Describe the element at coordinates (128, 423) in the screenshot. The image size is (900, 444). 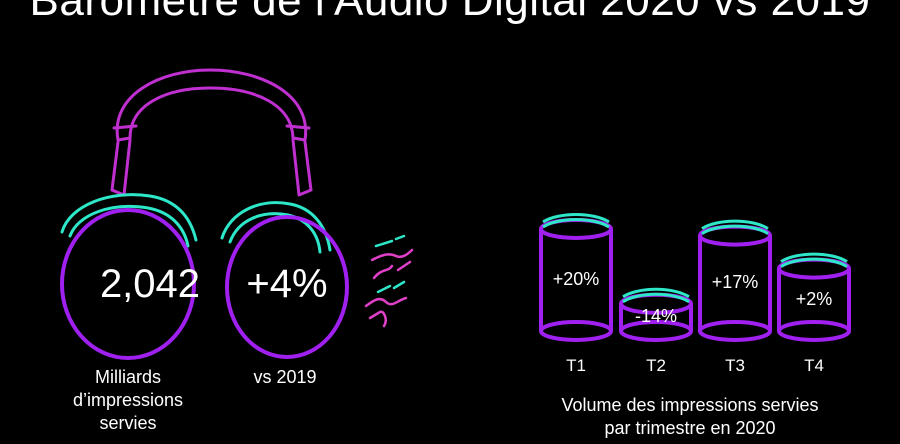
I see `impressions-caption-line-3: servies` at that location.